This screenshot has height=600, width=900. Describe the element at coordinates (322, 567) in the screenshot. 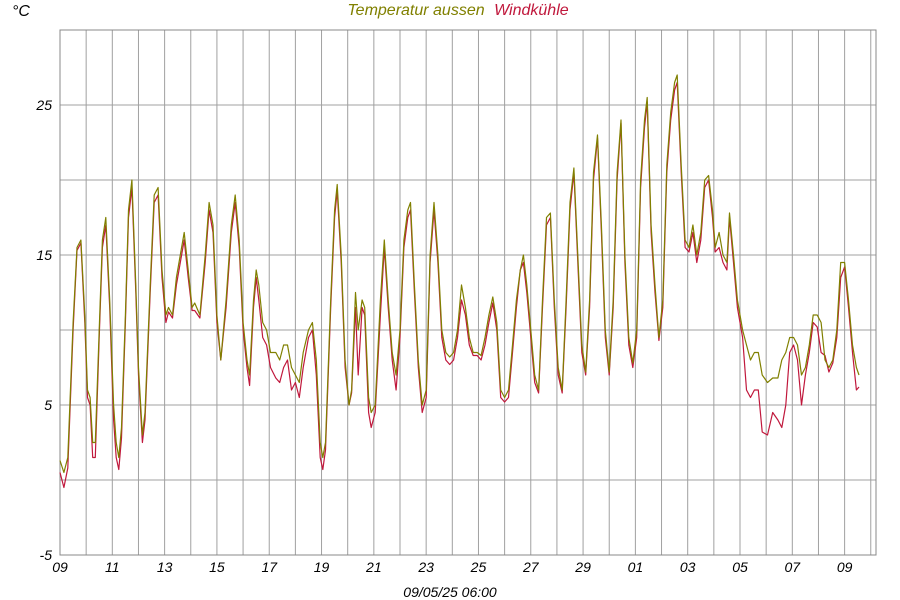

I see `x-tick-label: 19` at that location.